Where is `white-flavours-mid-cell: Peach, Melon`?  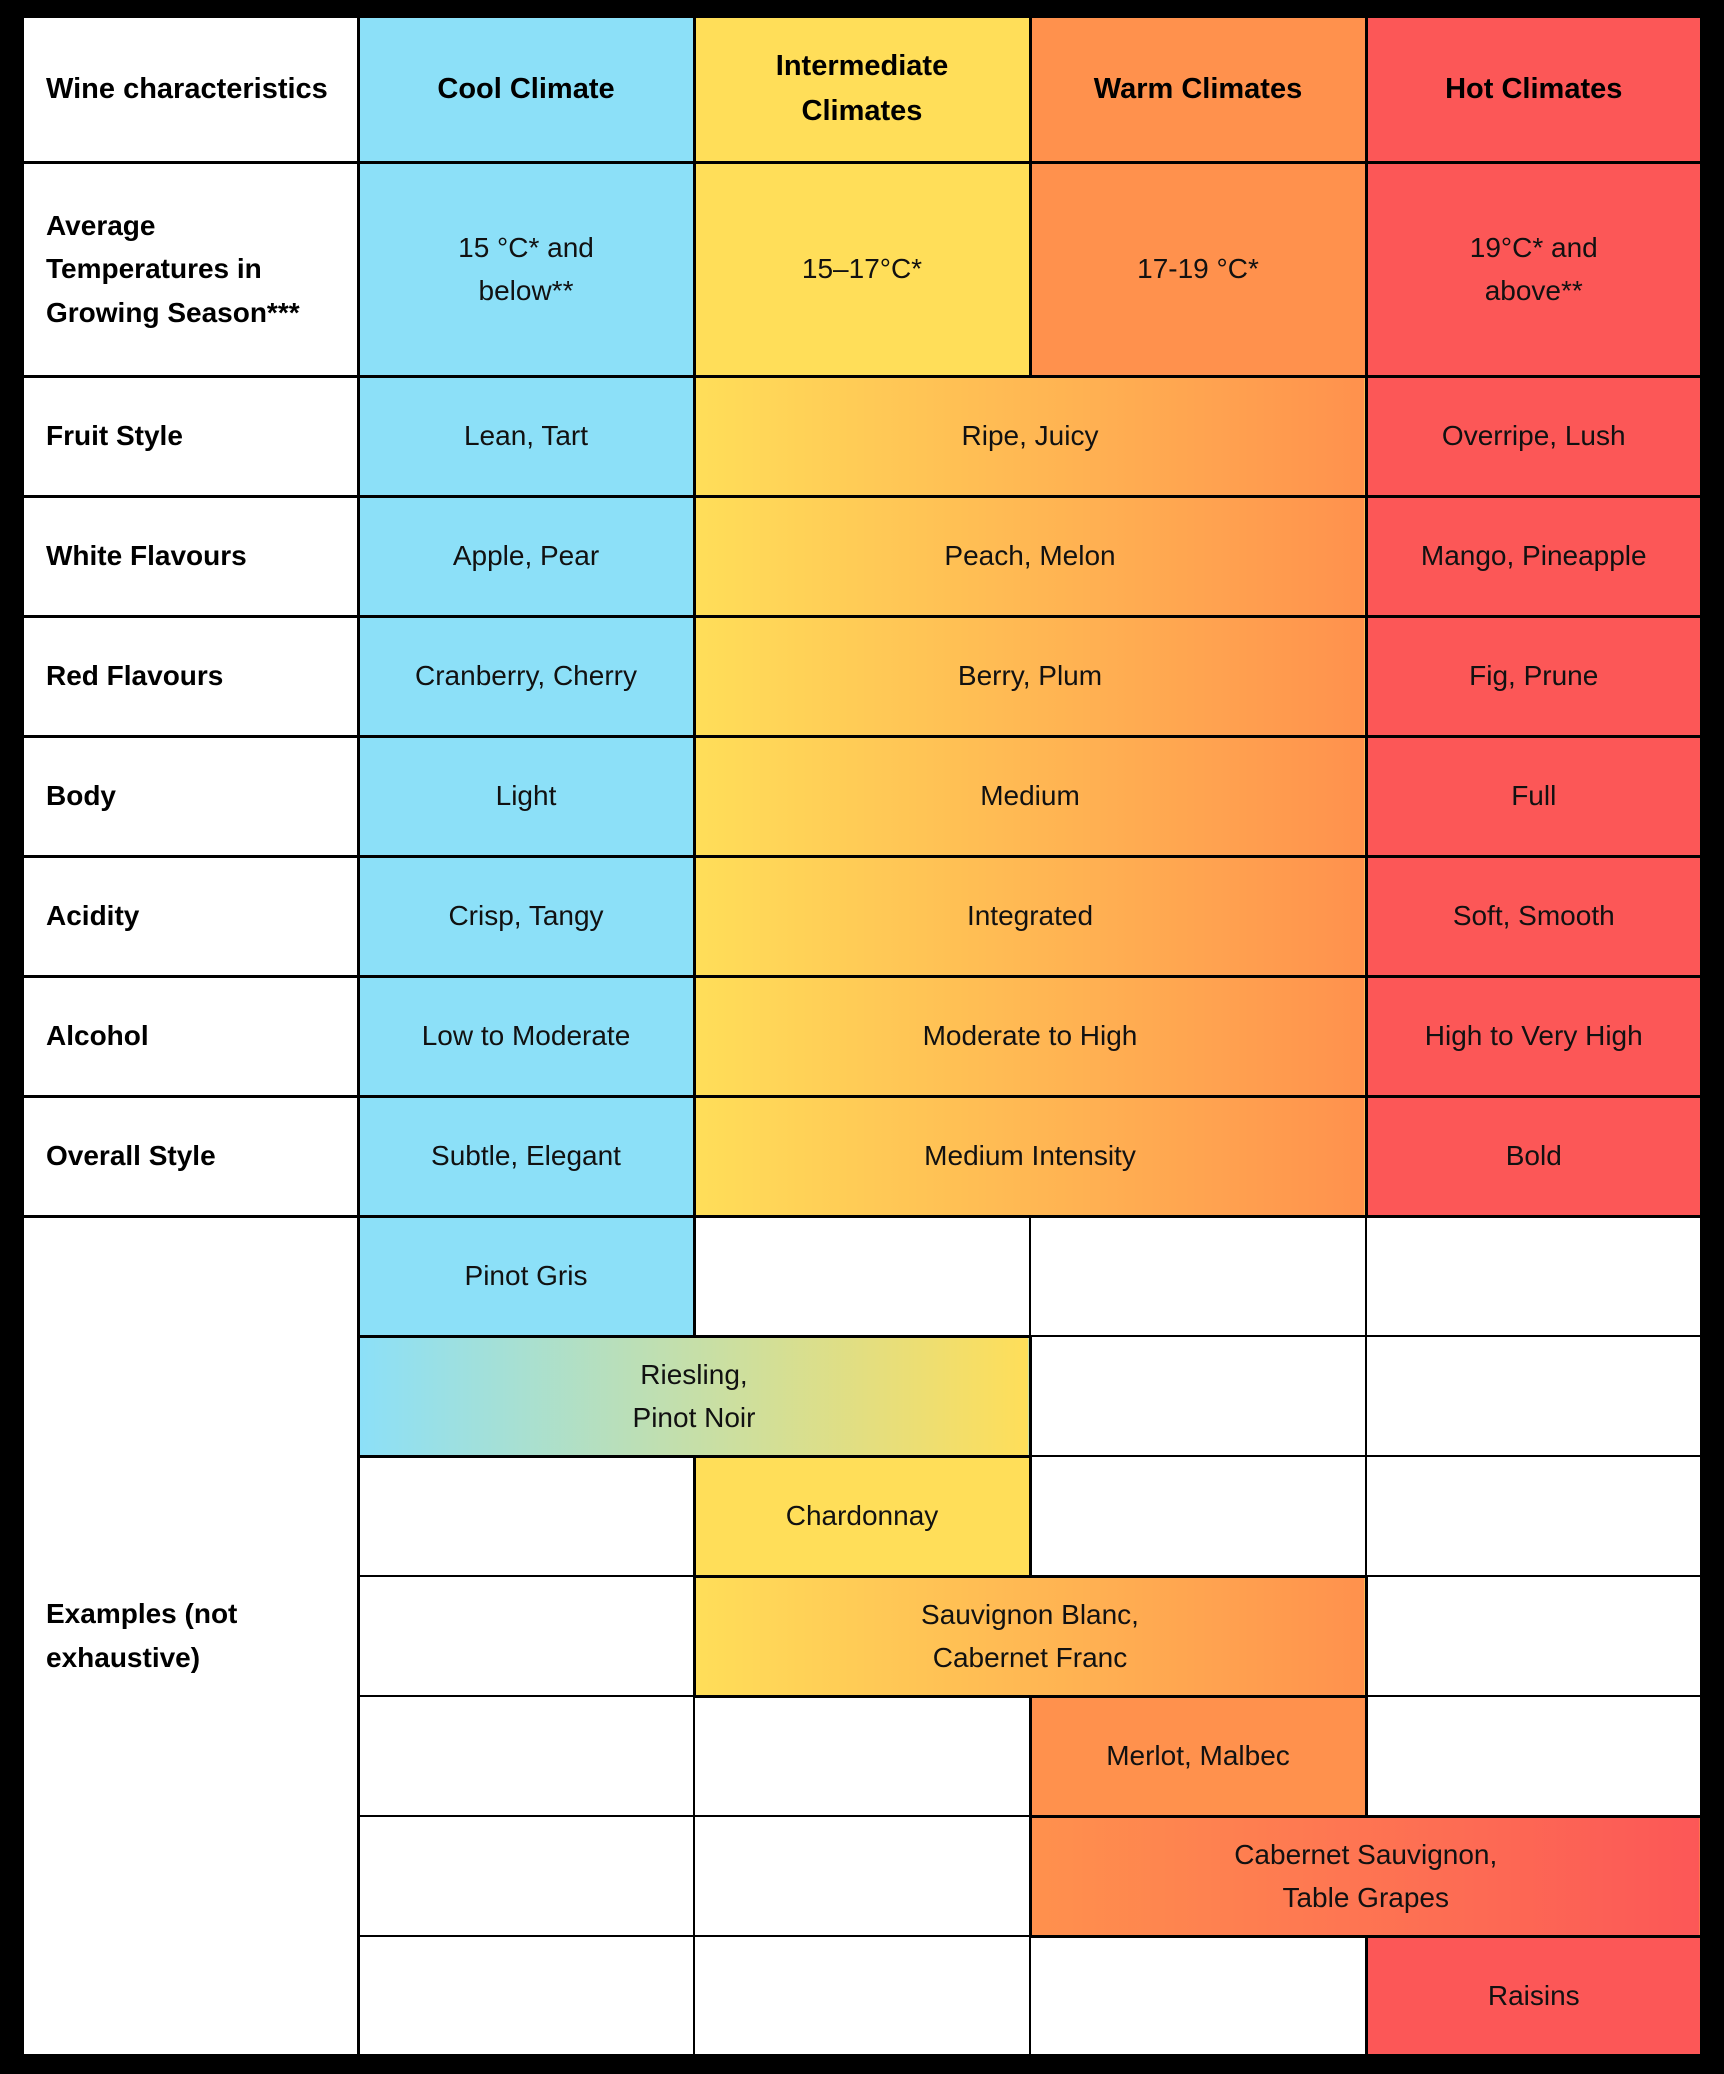
white-flavours-mid-cell: Peach, Melon is located at coordinates (1030, 556).